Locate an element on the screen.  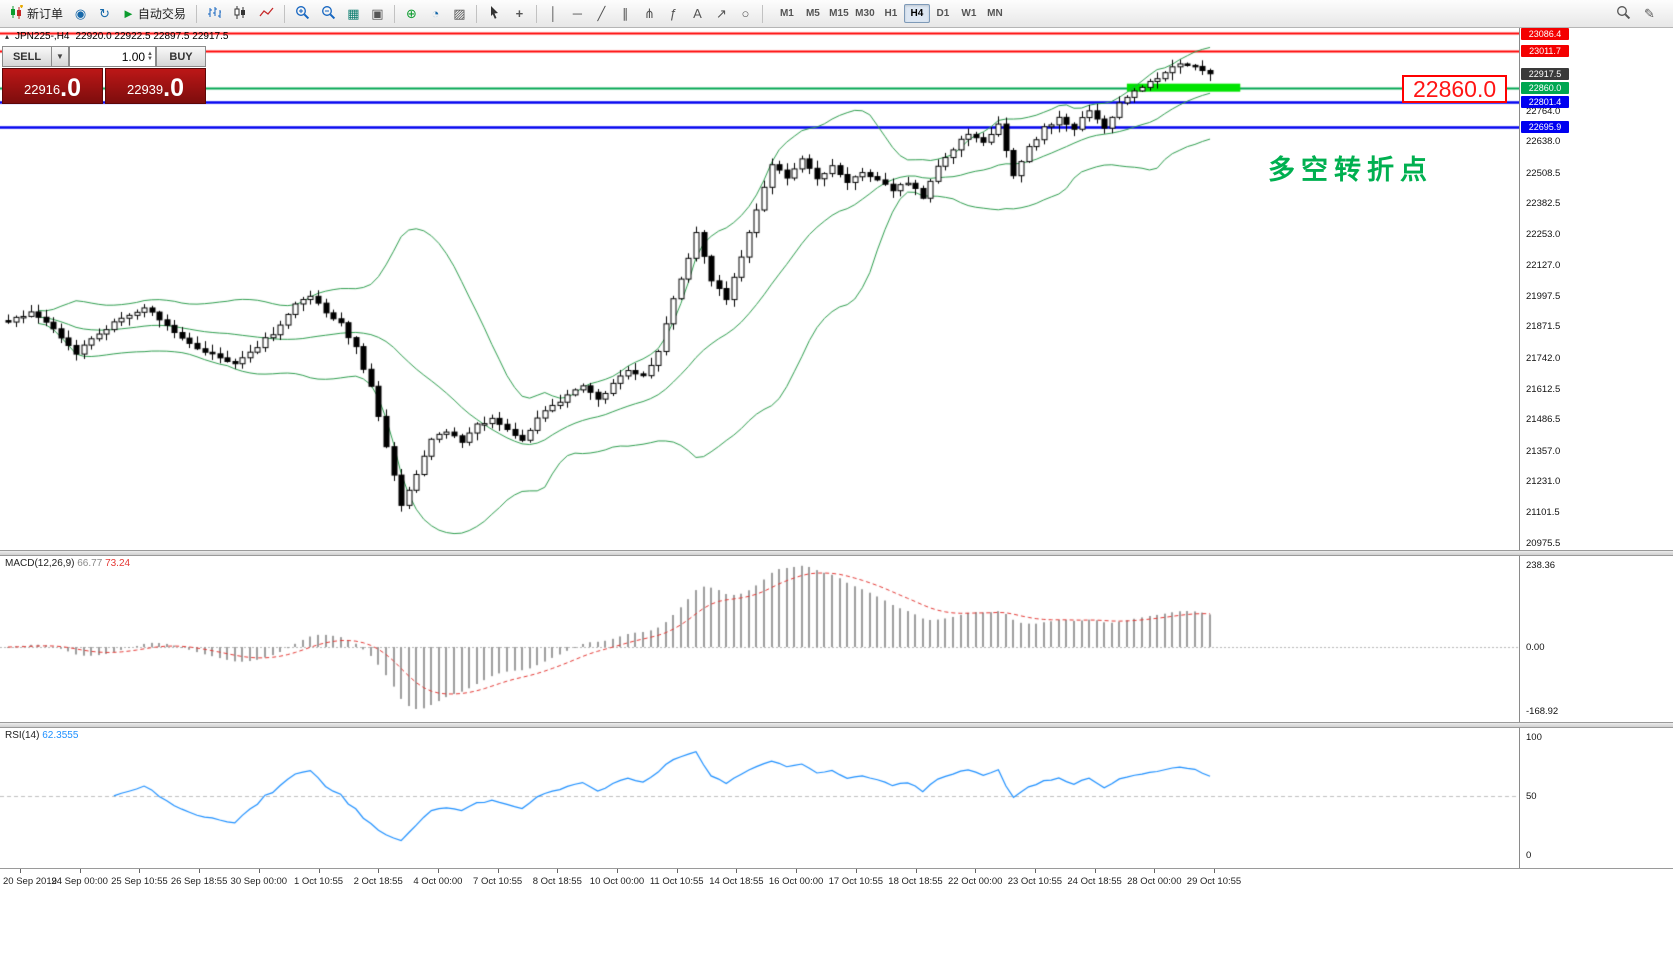
price-tag: 22860.0 is located at coordinates (1545, 87).